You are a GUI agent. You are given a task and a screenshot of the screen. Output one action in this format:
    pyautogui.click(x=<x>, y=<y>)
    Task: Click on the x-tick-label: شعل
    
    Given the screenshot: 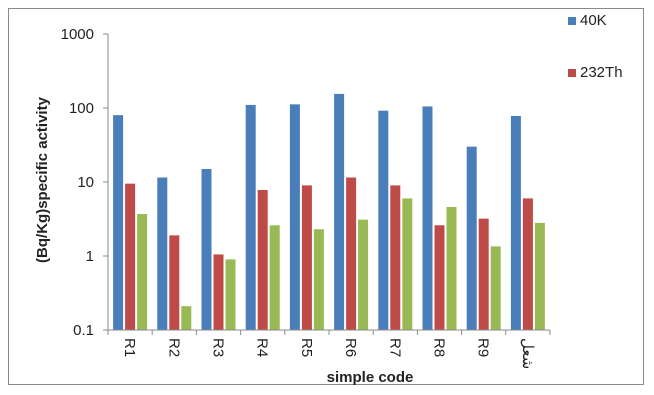 What is the action you would take?
    pyautogui.click(x=527, y=353)
    